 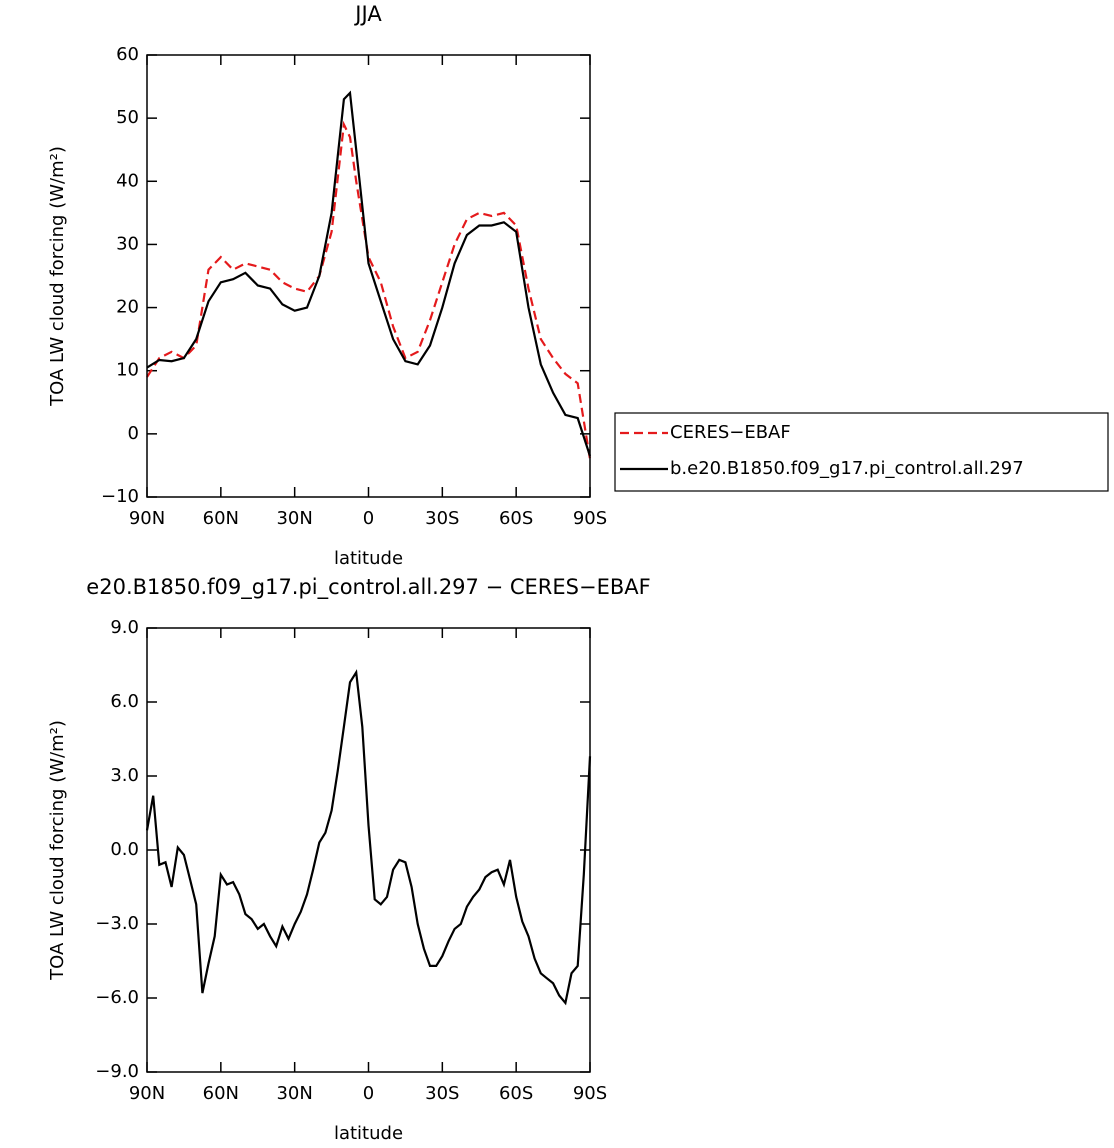 I want to click on chart-title: JJA, so click(x=367, y=14).